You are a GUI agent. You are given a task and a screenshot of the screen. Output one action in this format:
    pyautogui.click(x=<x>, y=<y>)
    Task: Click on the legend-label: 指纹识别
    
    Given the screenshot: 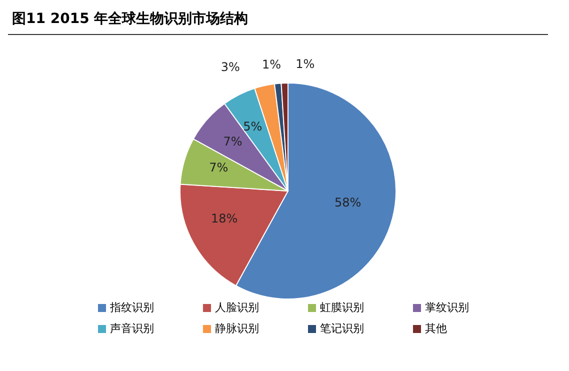 What is the action you would take?
    pyautogui.click(x=132, y=307)
    